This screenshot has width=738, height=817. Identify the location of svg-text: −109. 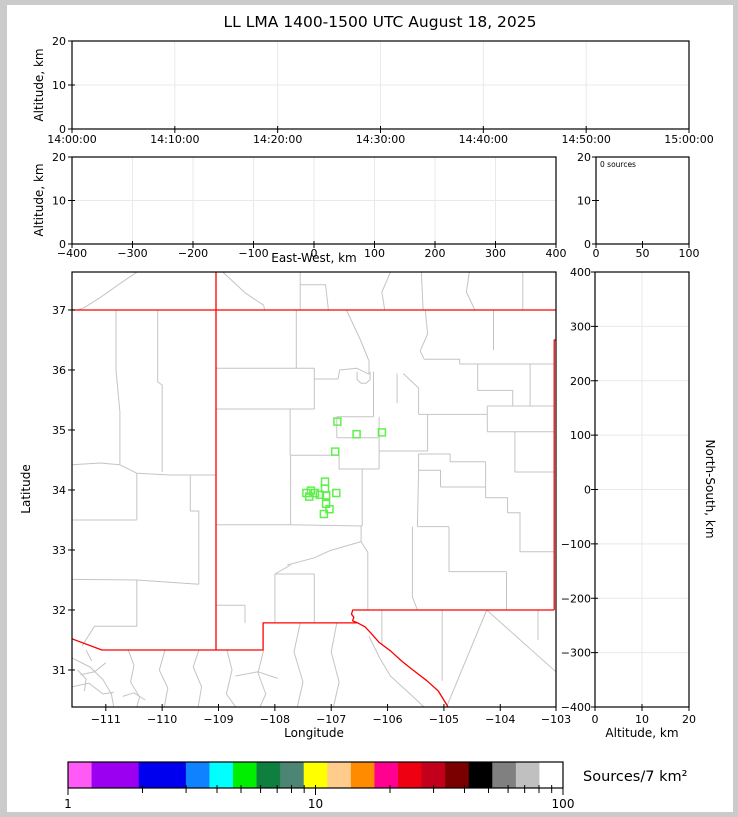
(218, 719).